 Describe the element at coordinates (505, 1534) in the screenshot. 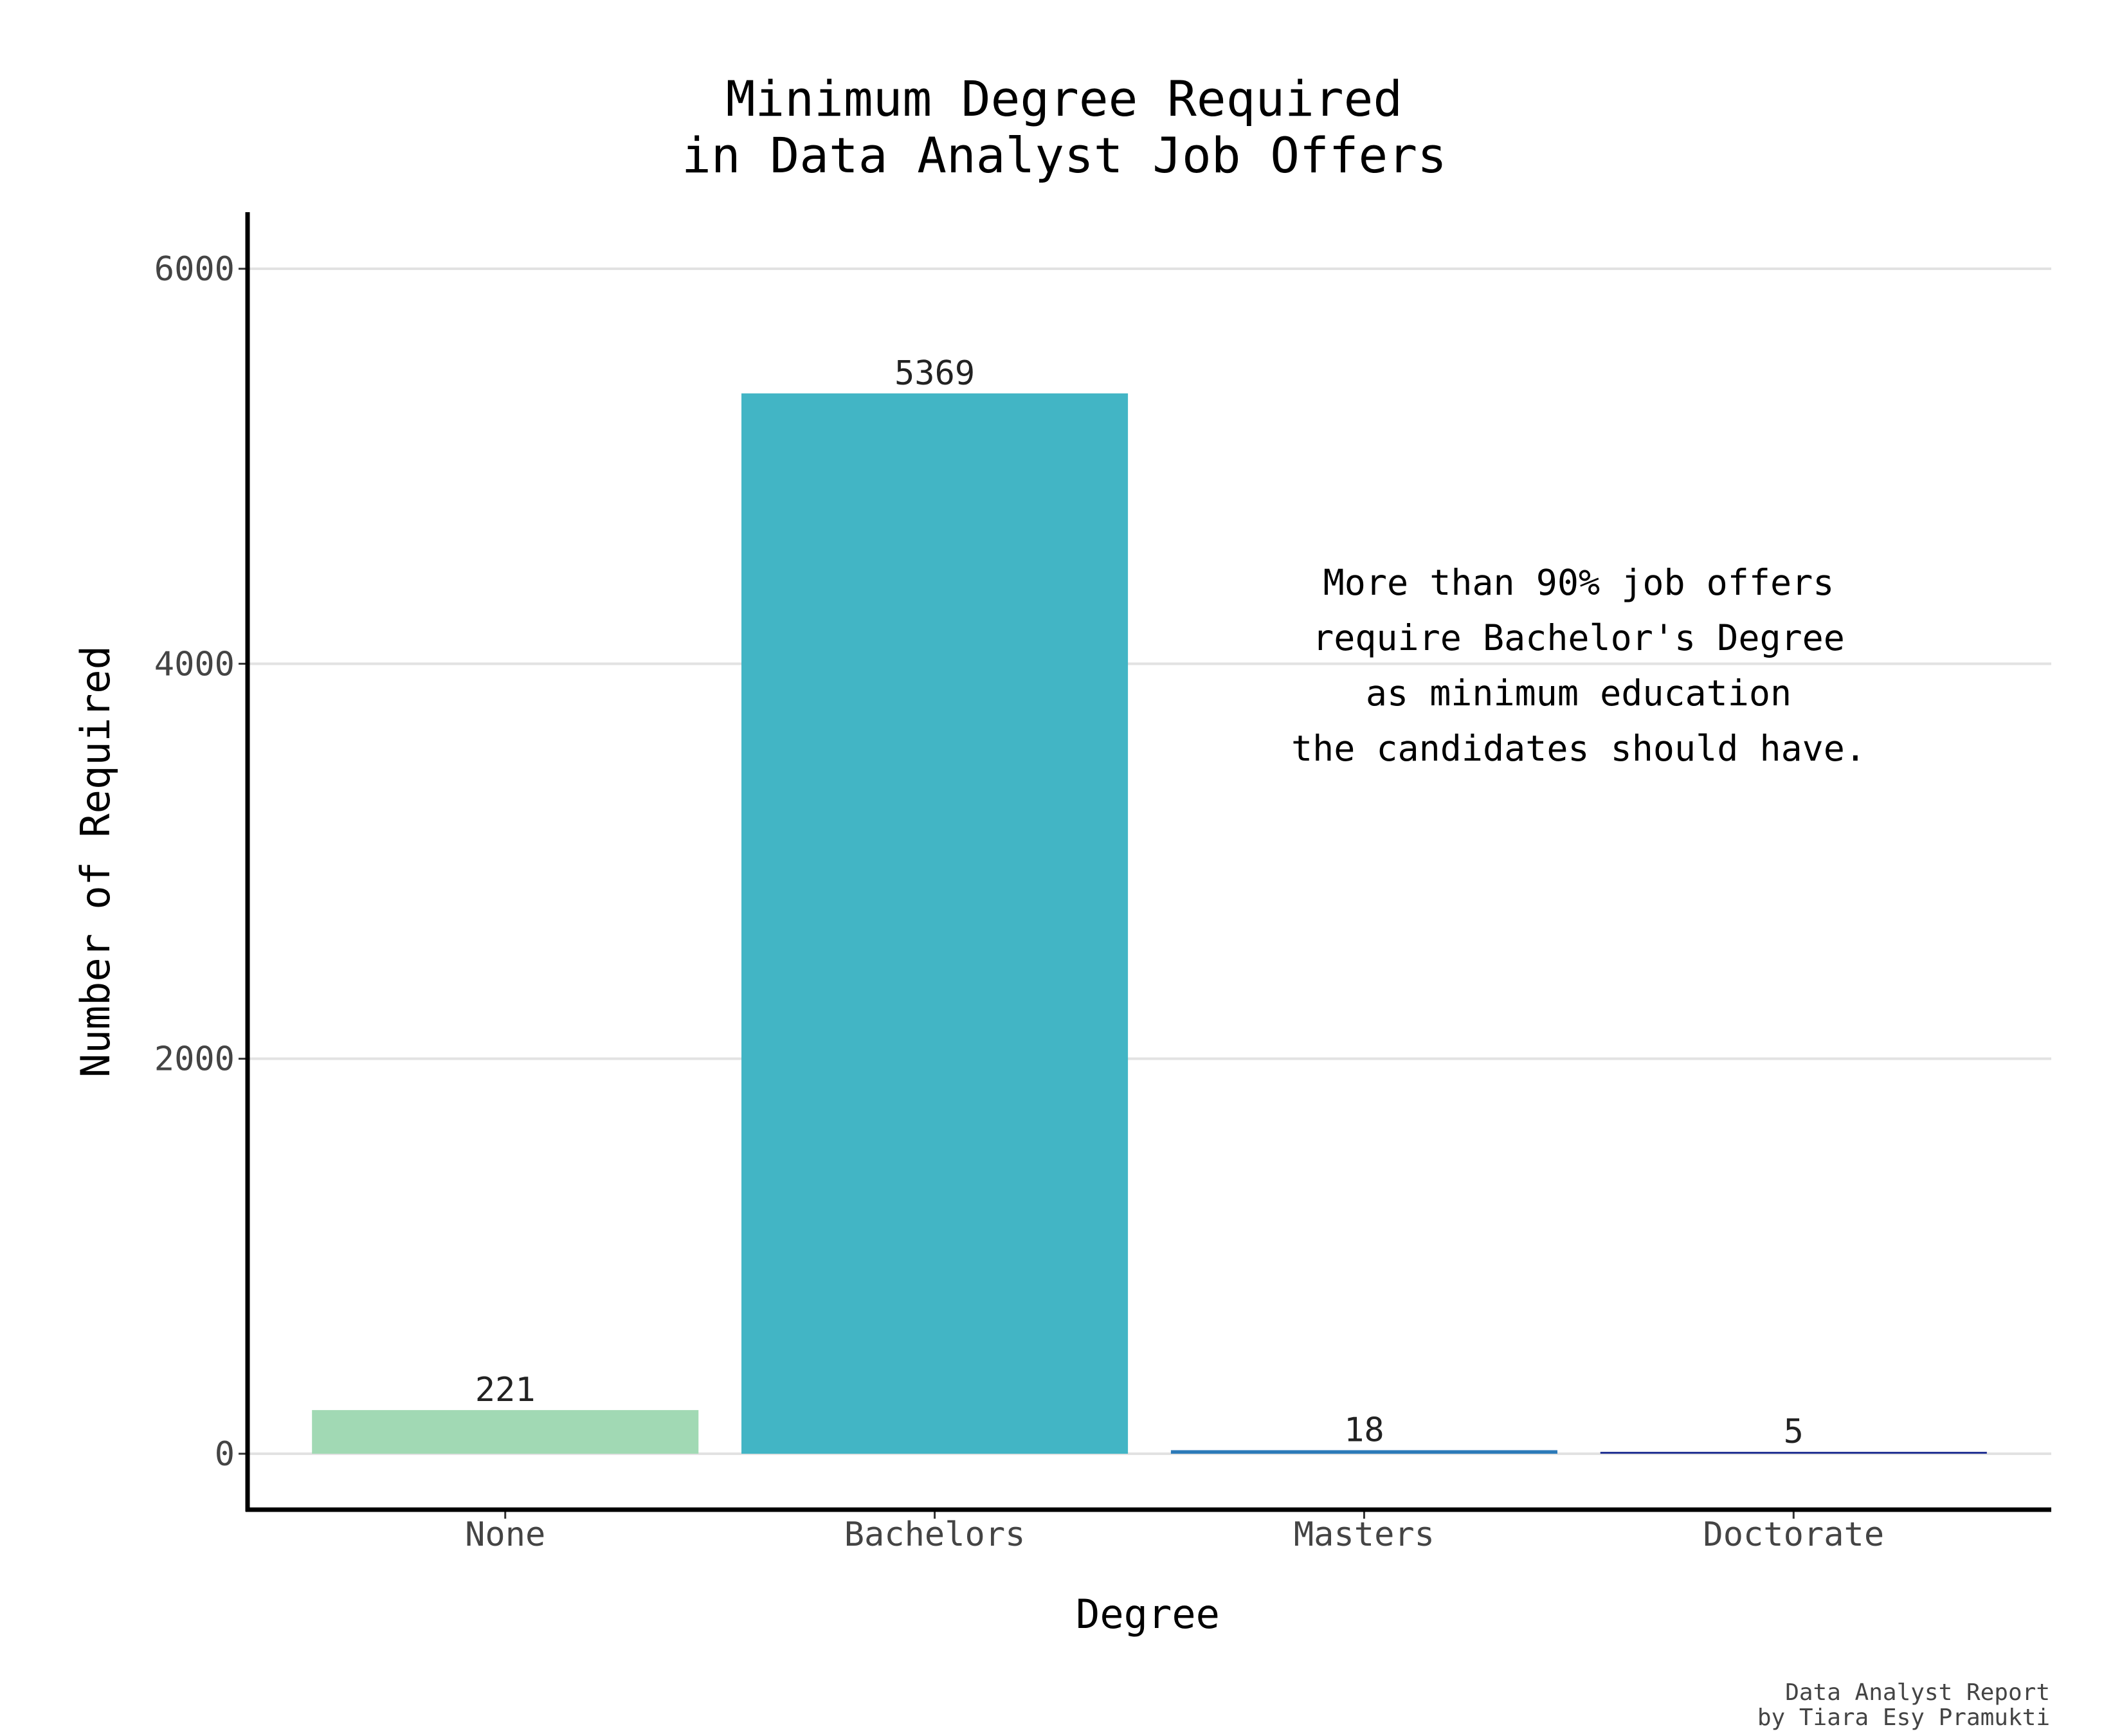

I see `x-tick-label: None` at that location.